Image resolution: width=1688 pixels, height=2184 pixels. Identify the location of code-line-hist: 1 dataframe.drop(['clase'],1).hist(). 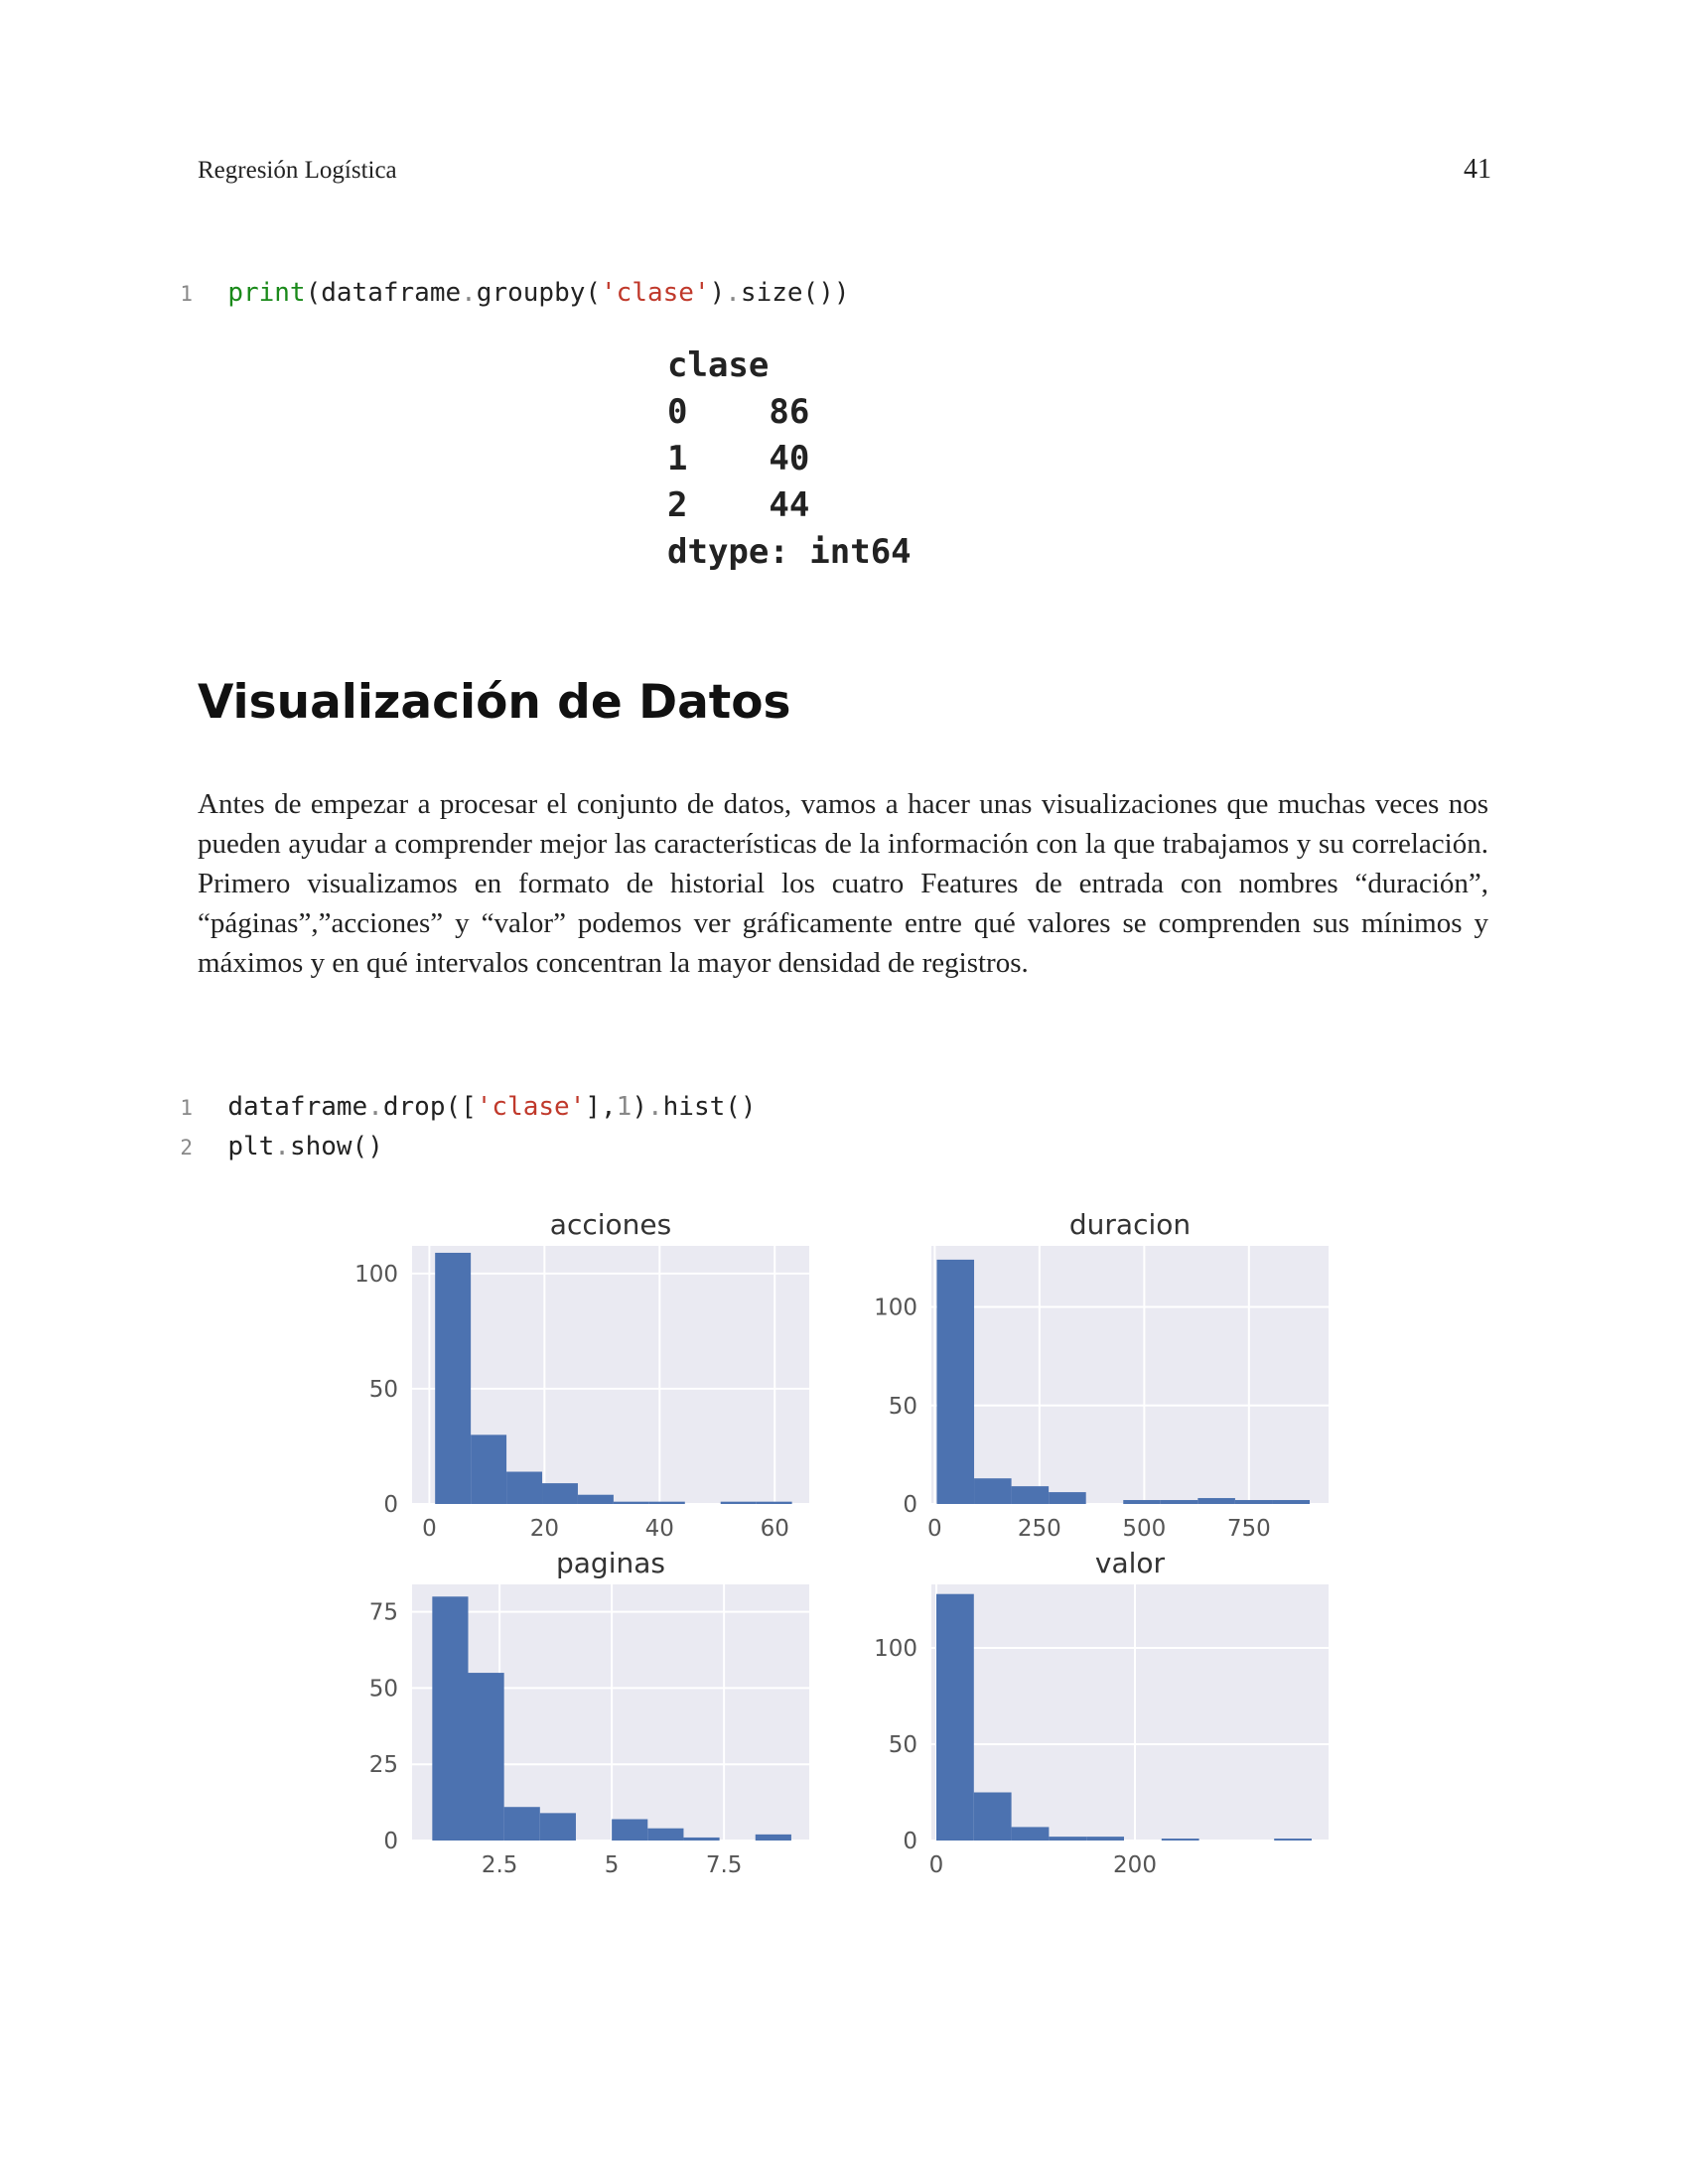
(452, 1092).